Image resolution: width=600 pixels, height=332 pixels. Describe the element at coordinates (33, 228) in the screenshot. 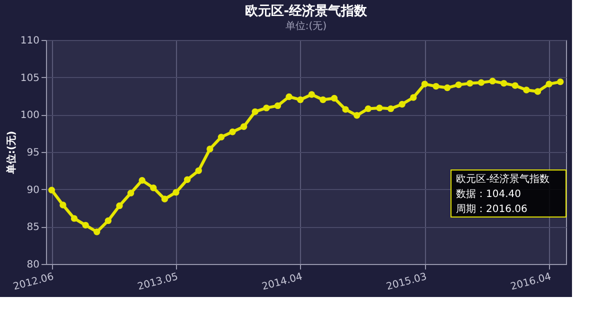

I see `y-tick-label: 85` at that location.